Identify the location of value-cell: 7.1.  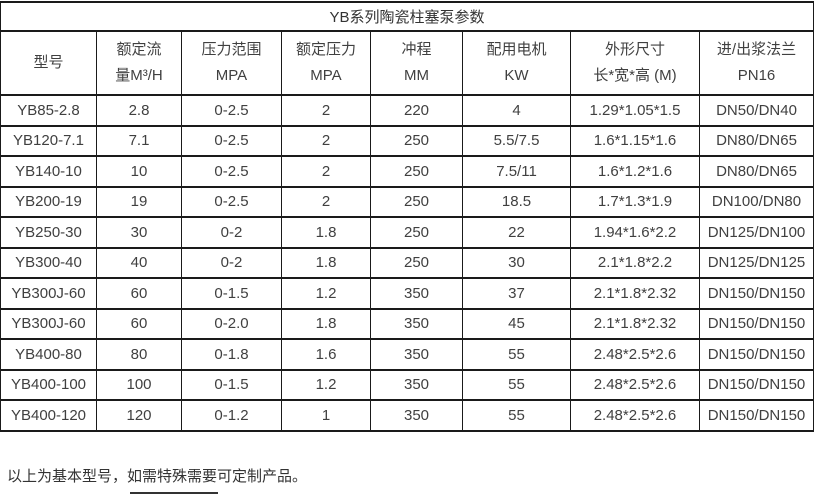
(139, 140).